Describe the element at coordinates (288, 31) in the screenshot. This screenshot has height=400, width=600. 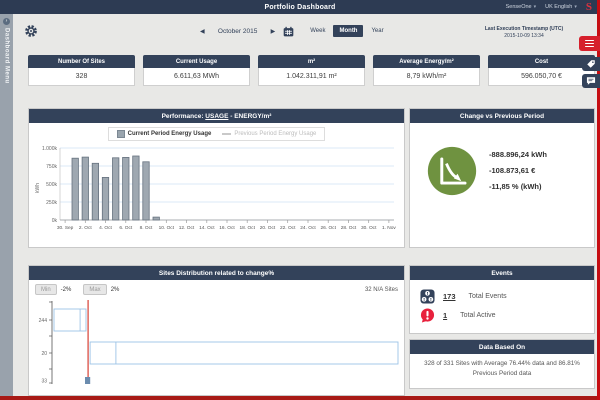
I see `calendar-icon` at that location.